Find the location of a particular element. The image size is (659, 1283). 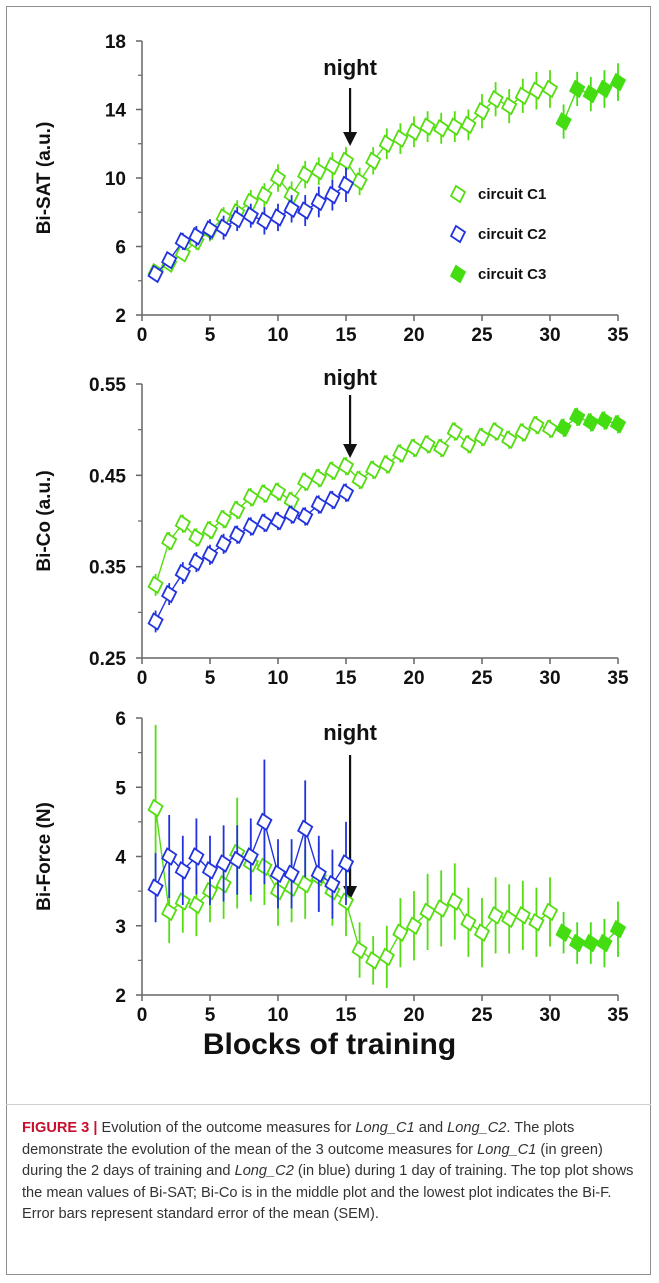

x-tick-label: 20 is located at coordinates (413, 678).